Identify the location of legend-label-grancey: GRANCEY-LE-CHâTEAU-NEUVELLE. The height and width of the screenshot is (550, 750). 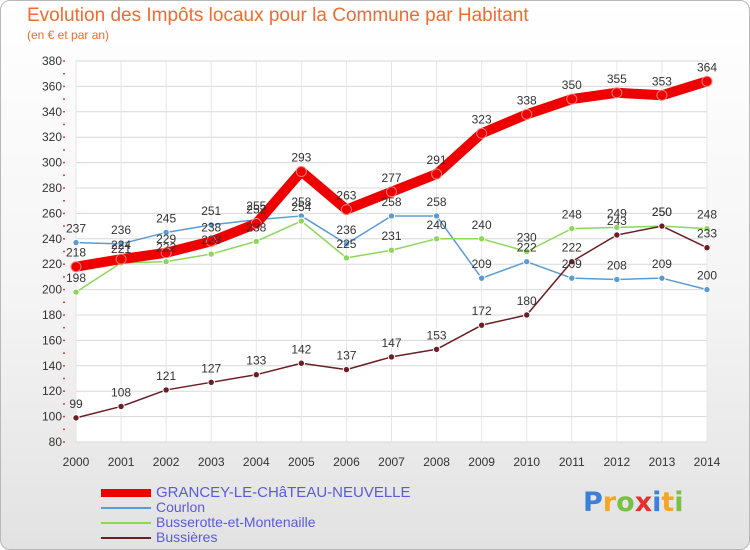
(283, 492).